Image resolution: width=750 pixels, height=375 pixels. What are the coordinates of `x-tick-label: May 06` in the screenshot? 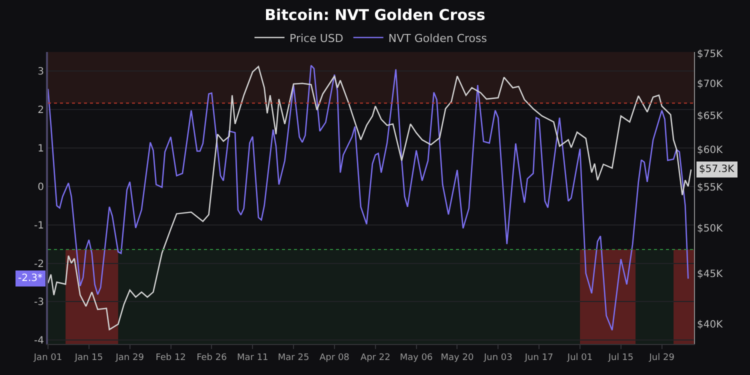 It's located at (417, 357).